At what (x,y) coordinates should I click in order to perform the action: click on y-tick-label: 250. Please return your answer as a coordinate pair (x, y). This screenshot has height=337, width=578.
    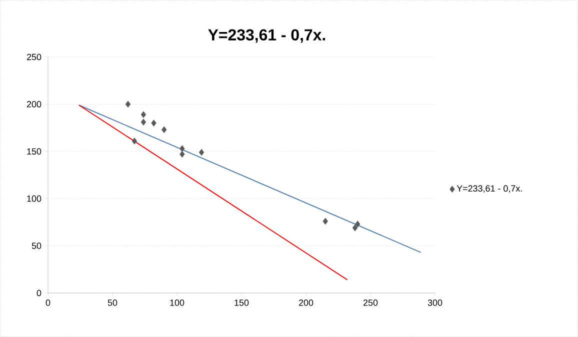
    Looking at the image, I should click on (34, 57).